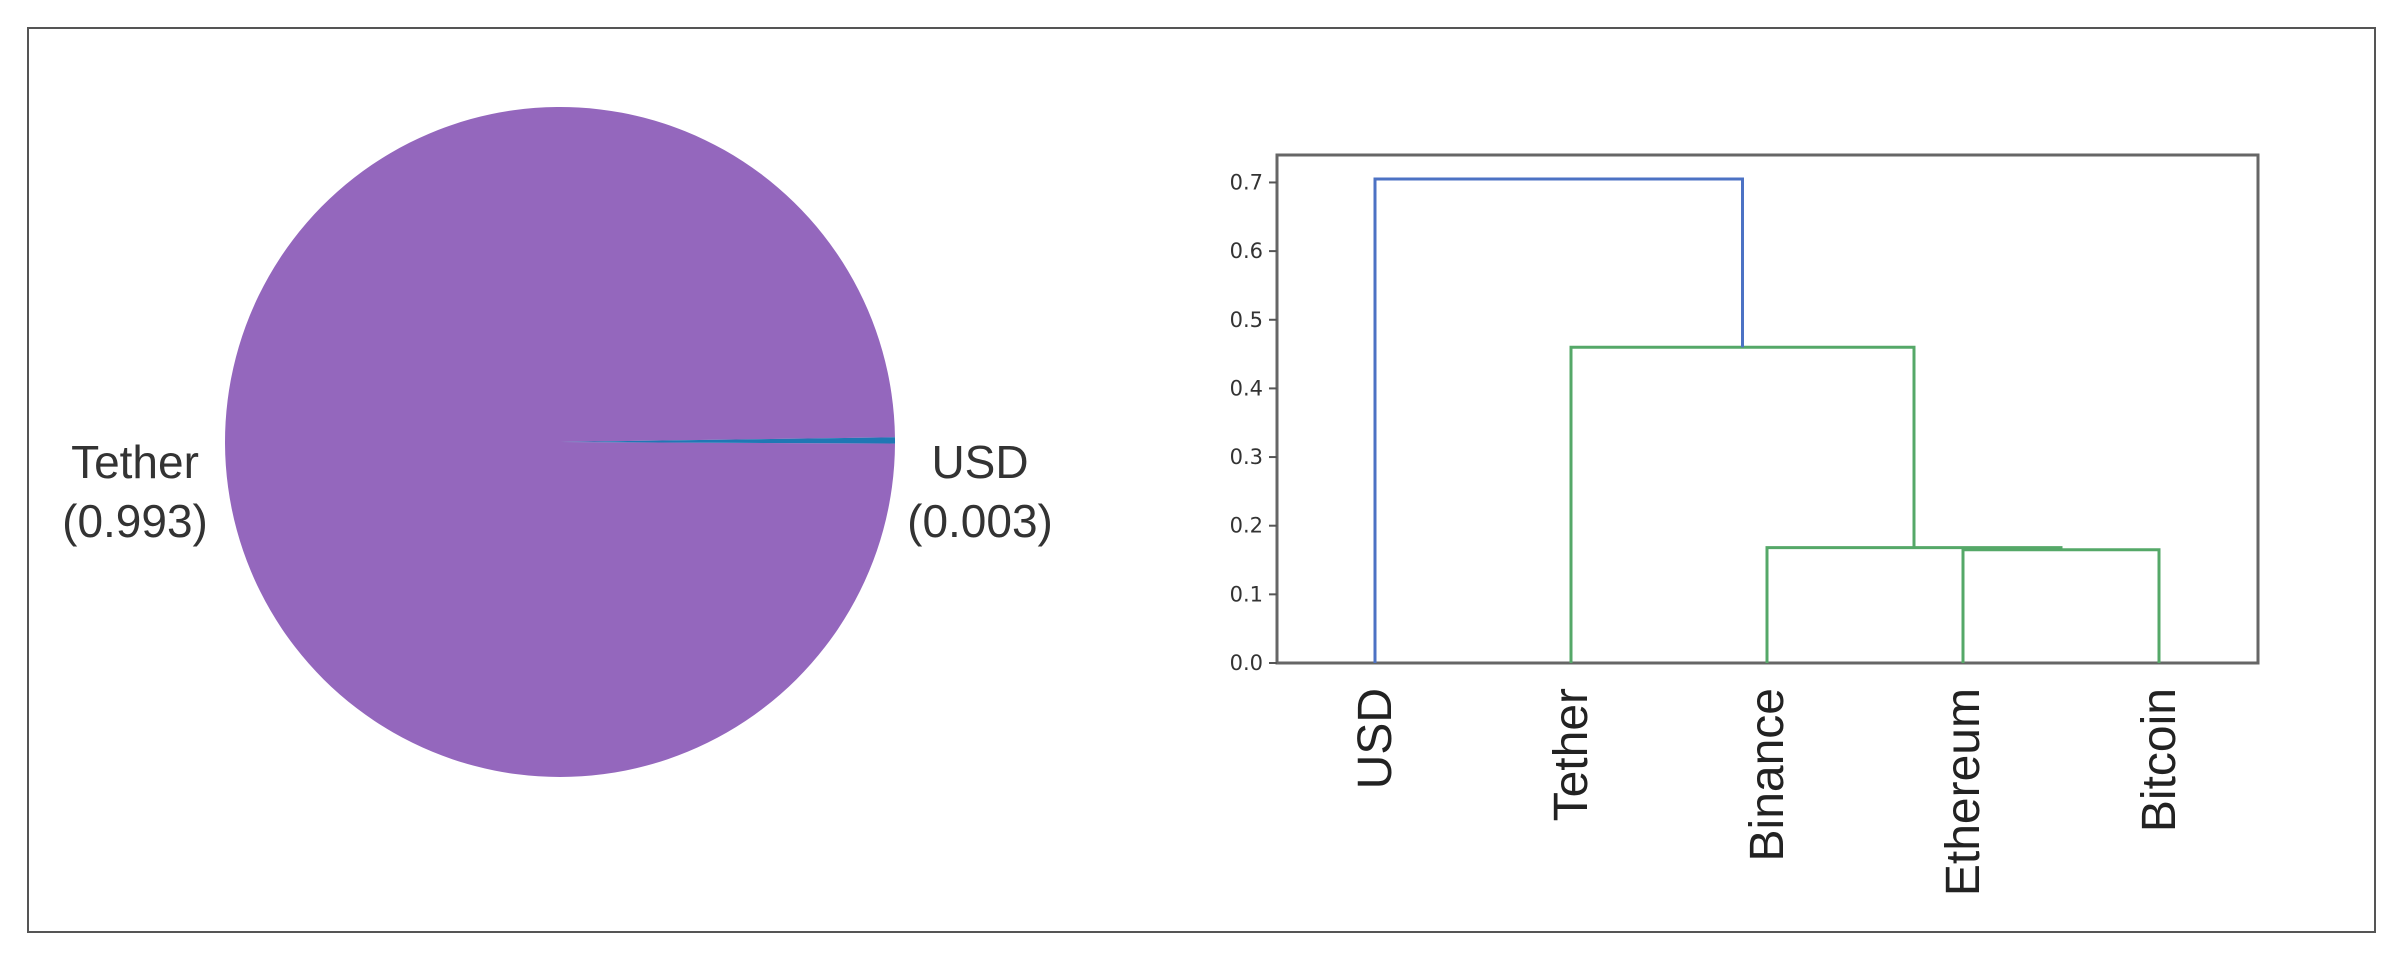  What do you see at coordinates (1253, 422) in the screenshot?
I see `dendrogram-y-ticks: 0.0 0.1 0.2 0.3 0.4 0.5 0.6 0.7` at bounding box center [1253, 422].